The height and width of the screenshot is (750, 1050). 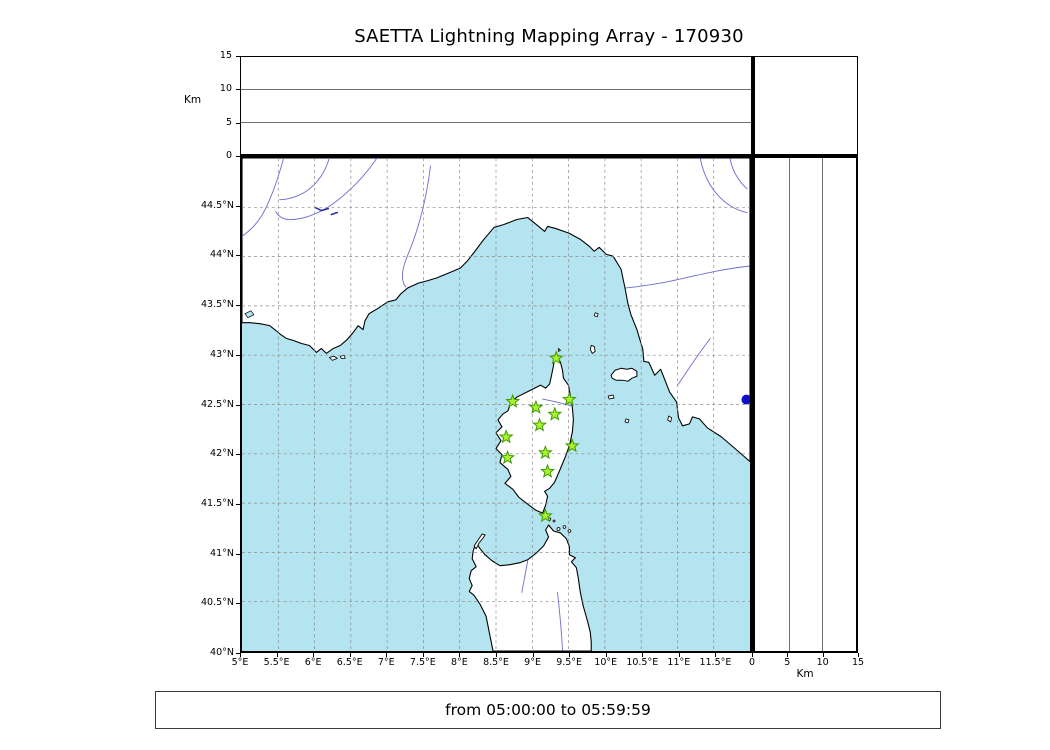 I want to click on map-x-tick-label: 8°E, so click(x=459, y=662).